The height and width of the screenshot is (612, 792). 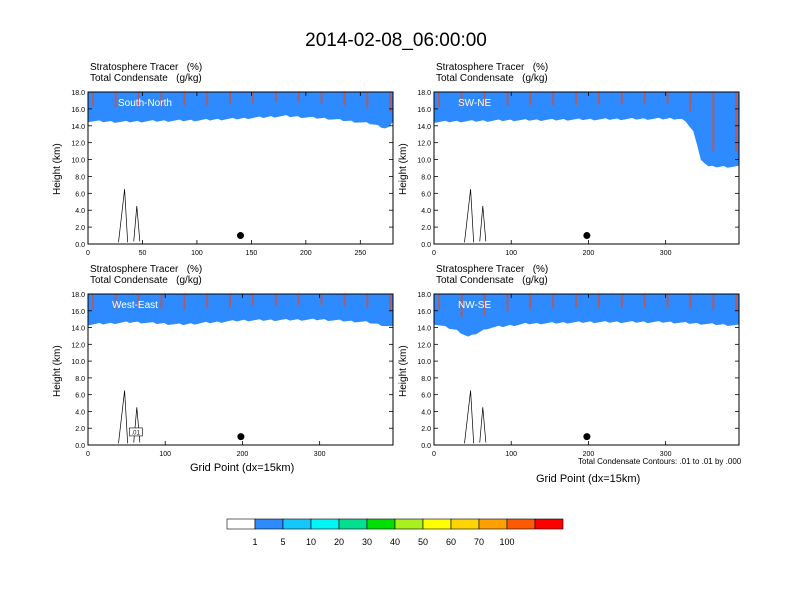 What do you see at coordinates (479, 542) in the screenshot?
I see `colorbar-label: 70` at bounding box center [479, 542].